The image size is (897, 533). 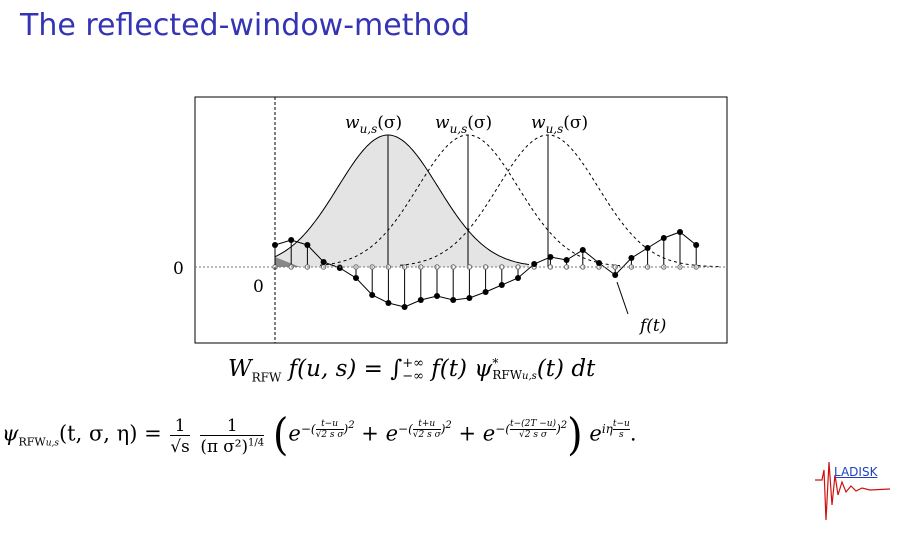 What do you see at coordinates (622, 298) in the screenshot?
I see `signal-pointer` at bounding box center [622, 298].